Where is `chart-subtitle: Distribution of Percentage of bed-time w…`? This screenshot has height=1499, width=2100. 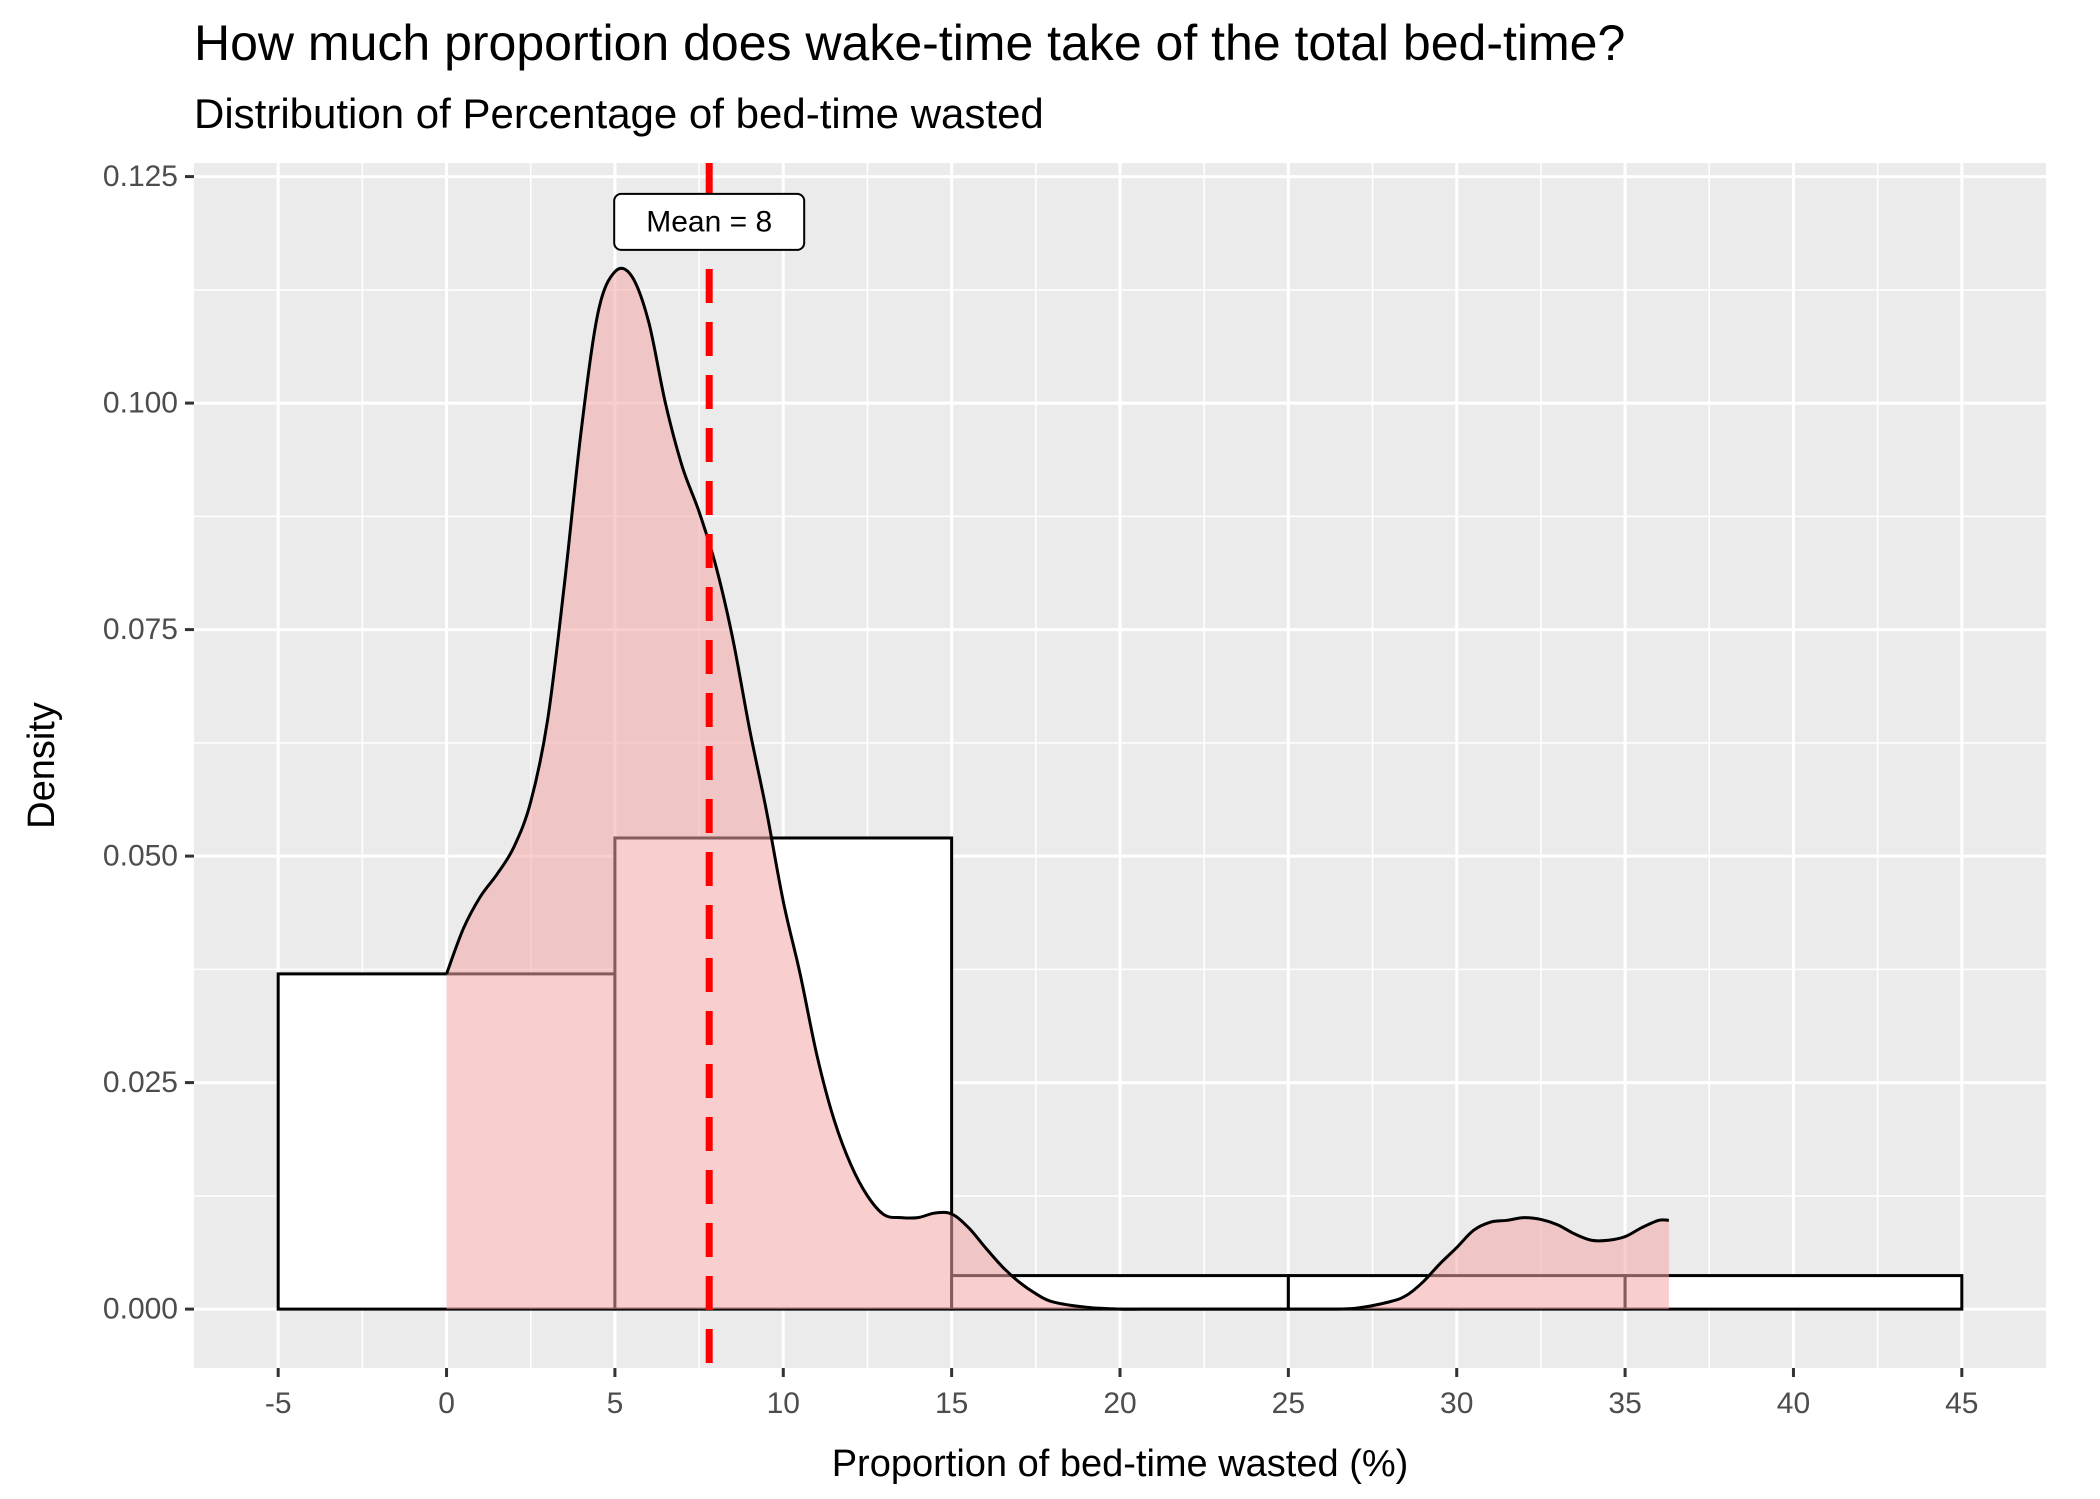 chart-subtitle: Distribution of Percentage of bed-time w… is located at coordinates (619, 113).